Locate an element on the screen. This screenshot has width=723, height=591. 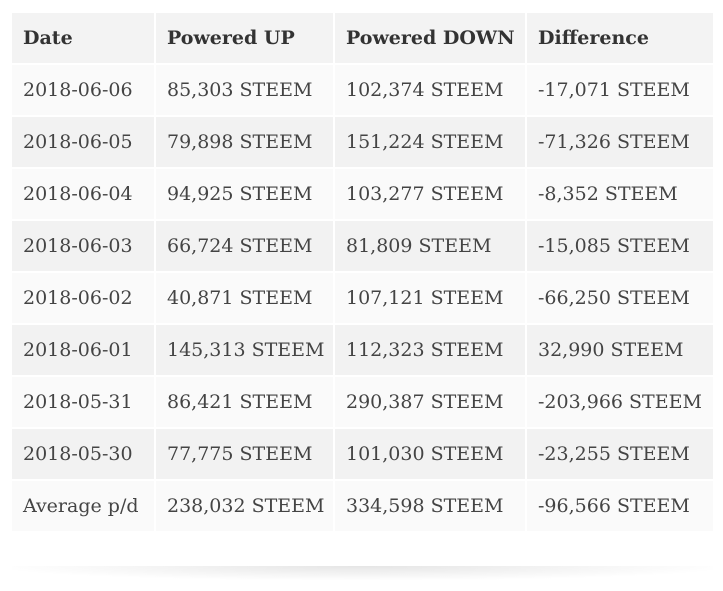
header-difference: Difference is located at coordinates (620, 38).